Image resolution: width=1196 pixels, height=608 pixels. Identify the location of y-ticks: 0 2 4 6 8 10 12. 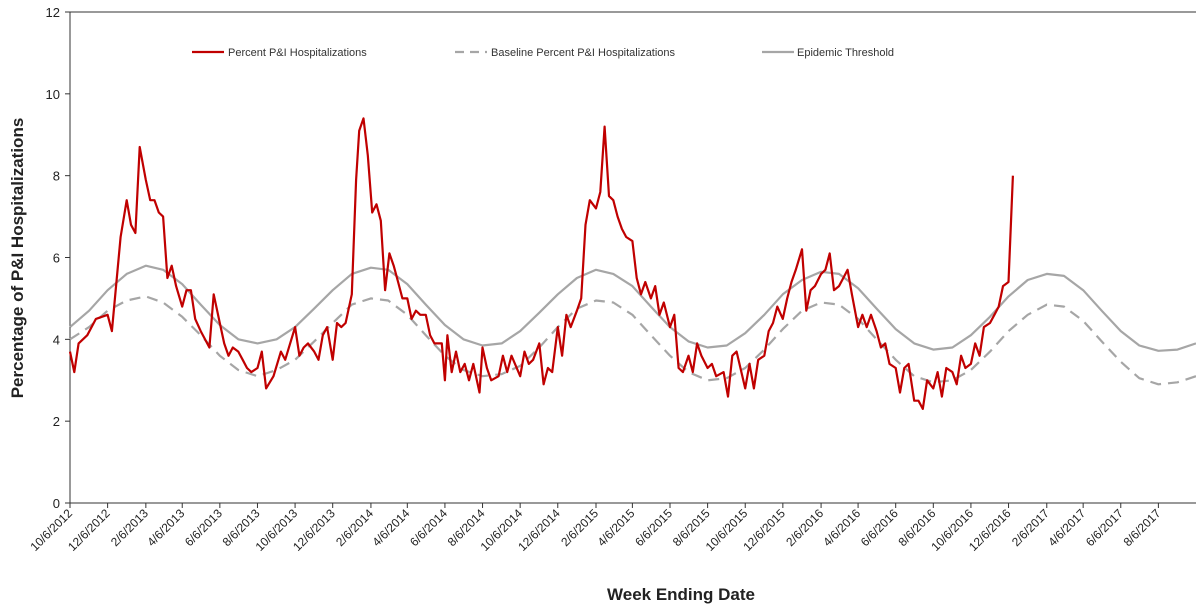
(58, 258).